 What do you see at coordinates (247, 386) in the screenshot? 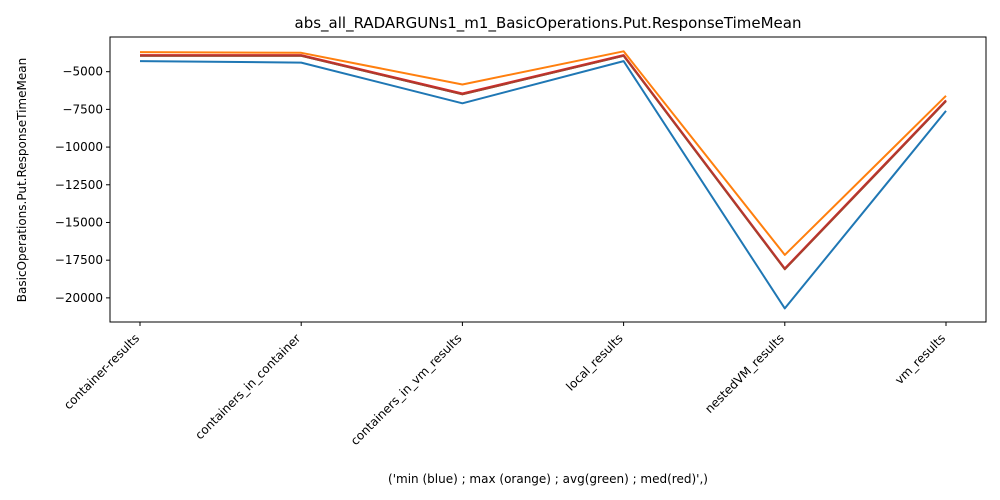
I see `x-tick-label: containers_in_container` at bounding box center [247, 386].